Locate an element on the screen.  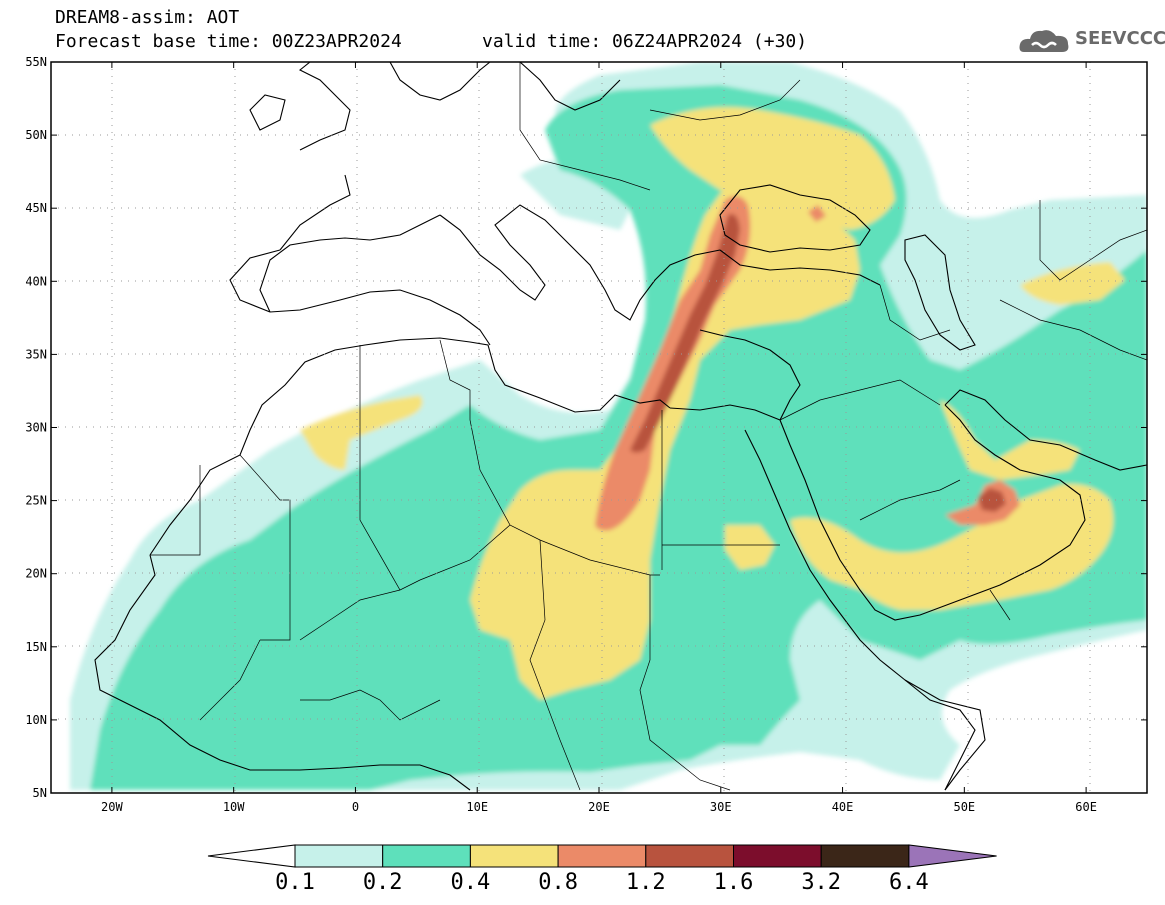
aot-band-0.4-ukraine is located at coordinates (772, 168).